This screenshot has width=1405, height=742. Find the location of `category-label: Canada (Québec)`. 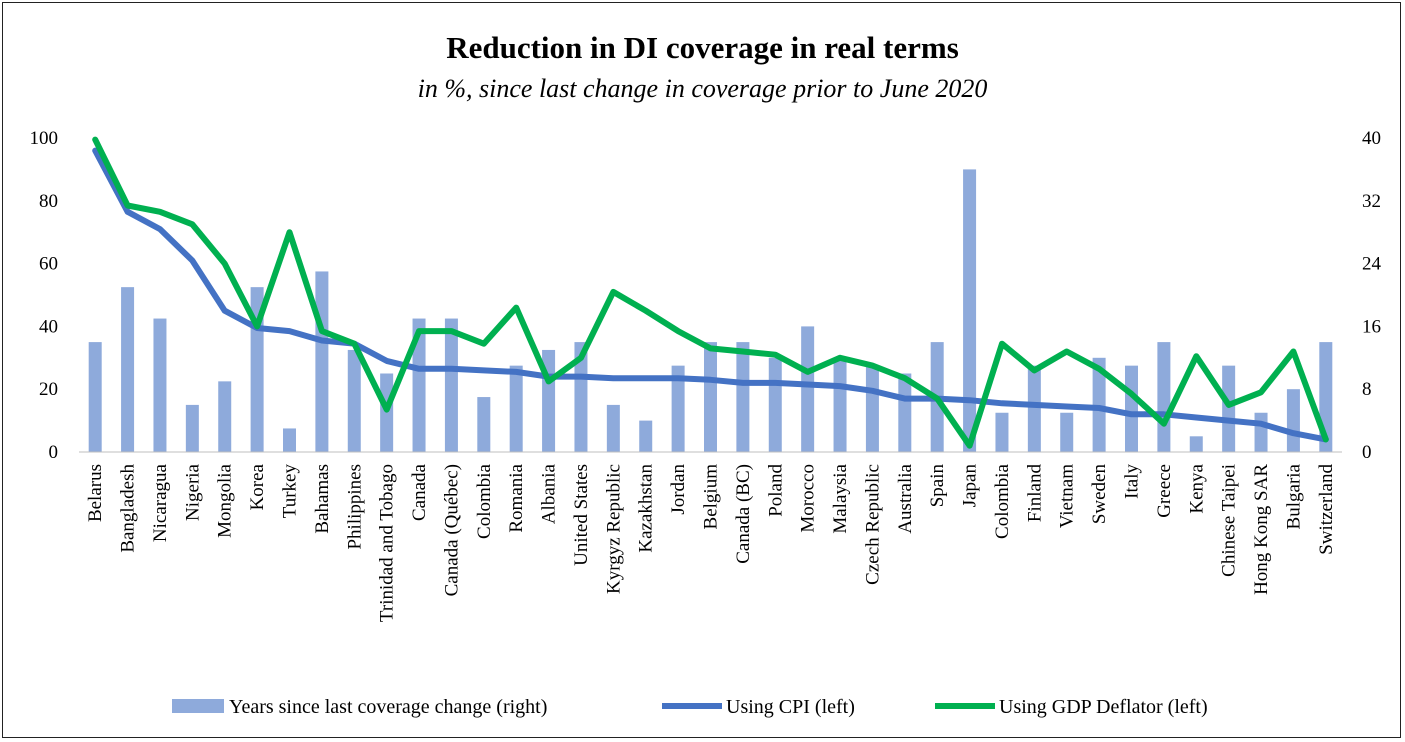

category-label: Canada (Québec) is located at coordinates (451, 530).